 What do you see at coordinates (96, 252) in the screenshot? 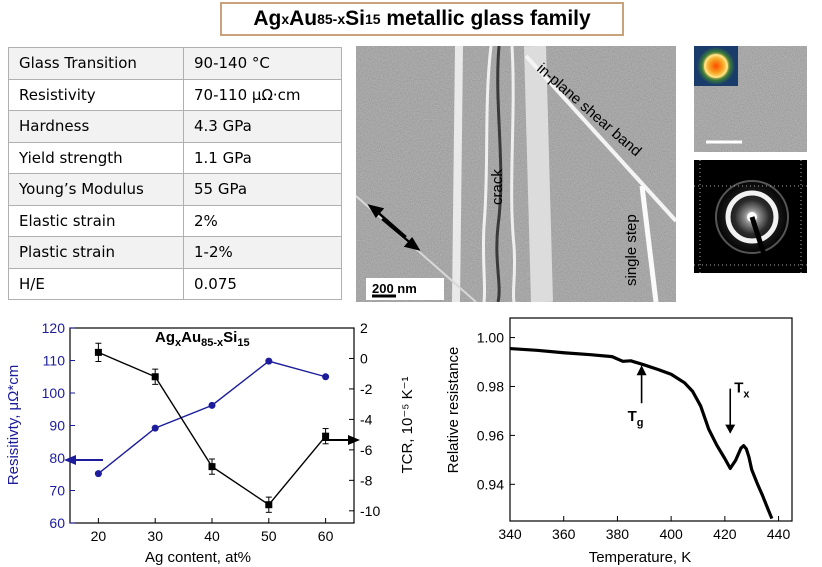
I see `property-name: Plastic strain` at bounding box center [96, 252].